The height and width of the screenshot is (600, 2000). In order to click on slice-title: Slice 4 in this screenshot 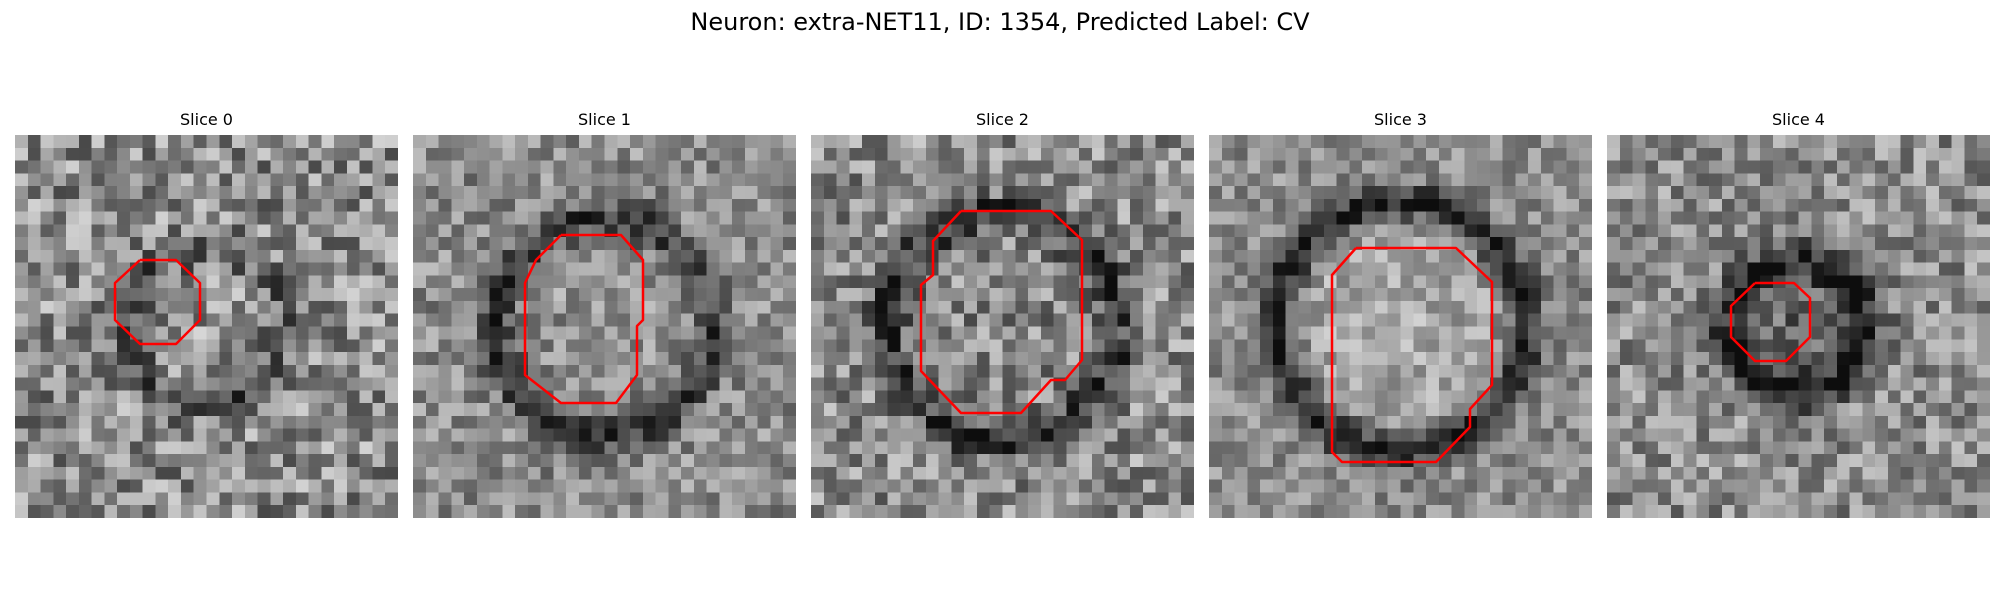, I will do `click(1798, 119)`.